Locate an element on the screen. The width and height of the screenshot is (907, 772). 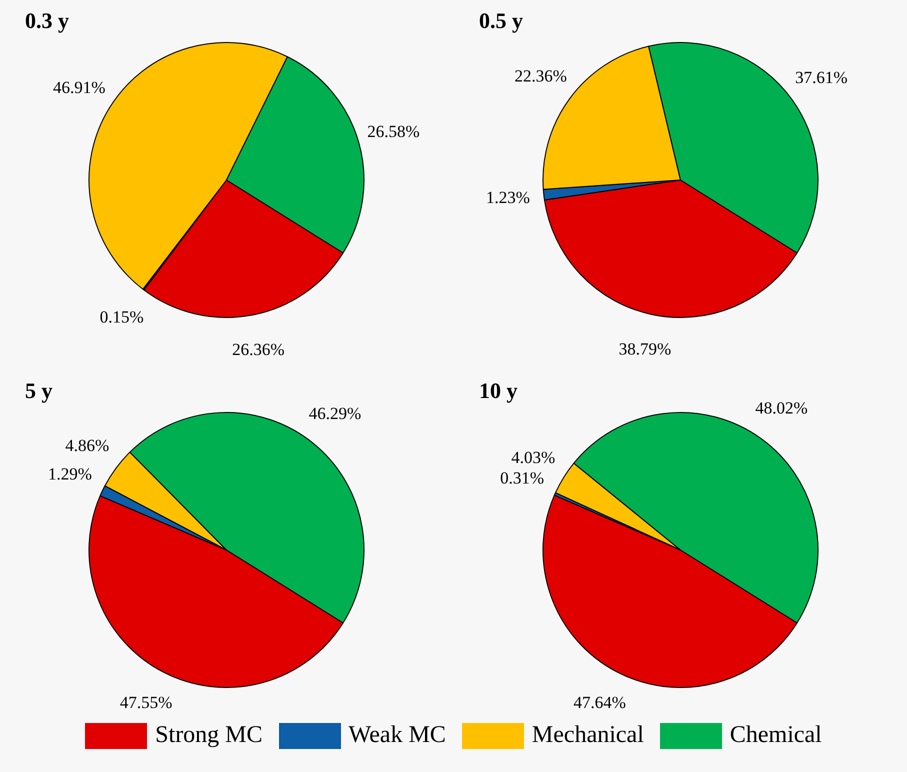
data-label: 1.23% is located at coordinates (508, 197).